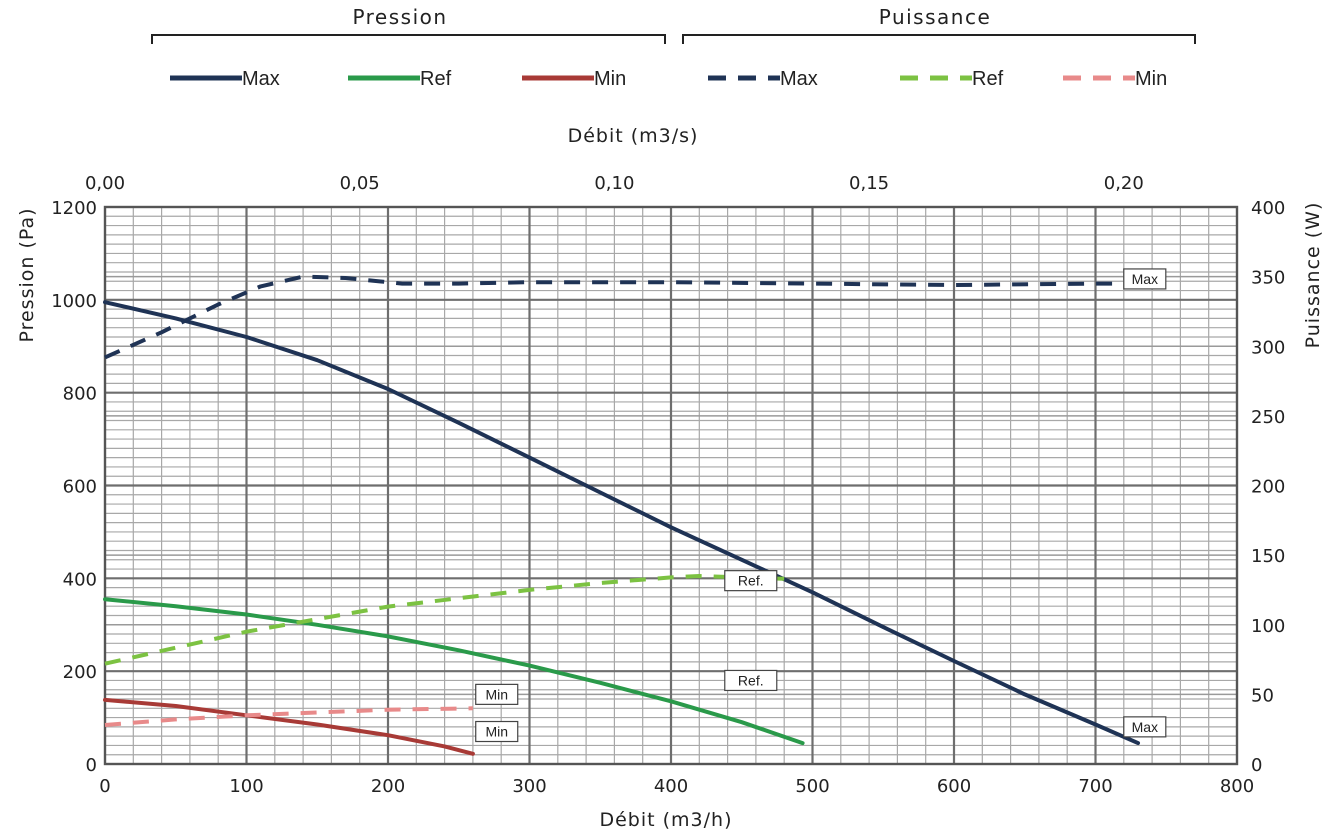  Describe the element at coordinates (80, 579) in the screenshot. I see `y-tick-label: 400` at that location.